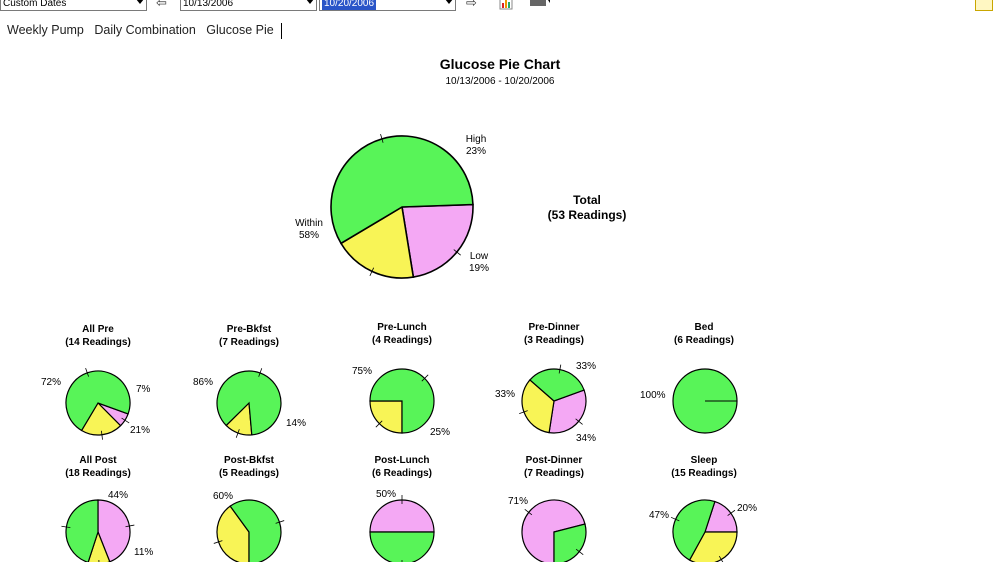  I want to click on high-slice-label: High 23%, so click(476, 146).